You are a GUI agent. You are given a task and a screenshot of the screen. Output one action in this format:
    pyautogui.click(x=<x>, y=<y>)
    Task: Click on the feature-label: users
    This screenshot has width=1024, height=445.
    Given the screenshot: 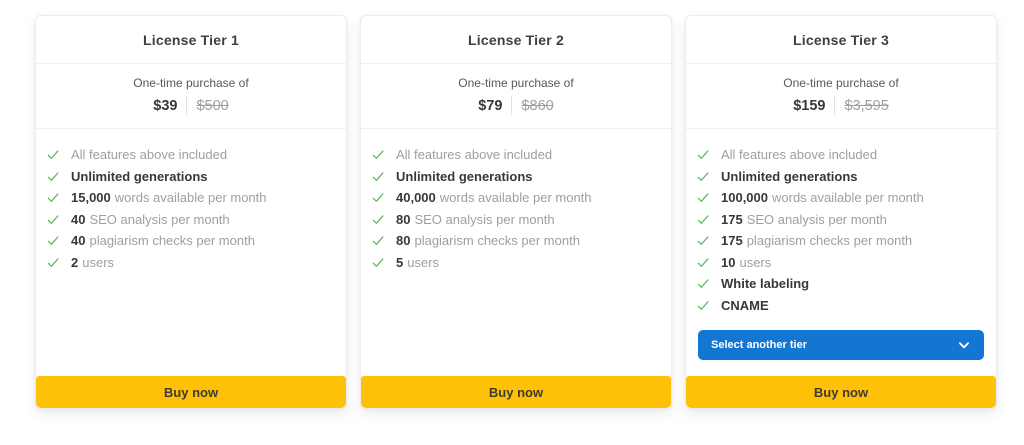 What is the action you would take?
    pyautogui.click(x=98, y=262)
    